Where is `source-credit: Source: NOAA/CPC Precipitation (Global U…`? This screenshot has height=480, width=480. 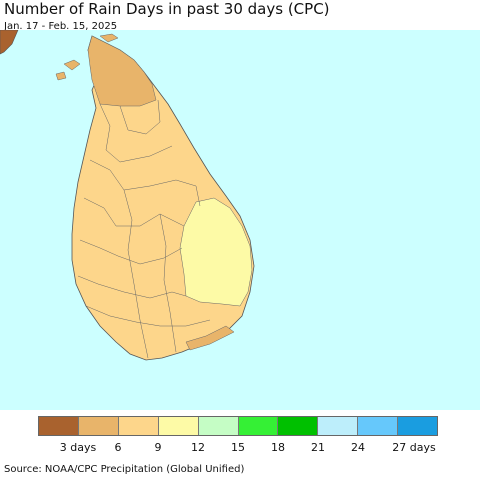 source-credit: Source: NOAA/CPC Precipitation (Global U… is located at coordinates (124, 469).